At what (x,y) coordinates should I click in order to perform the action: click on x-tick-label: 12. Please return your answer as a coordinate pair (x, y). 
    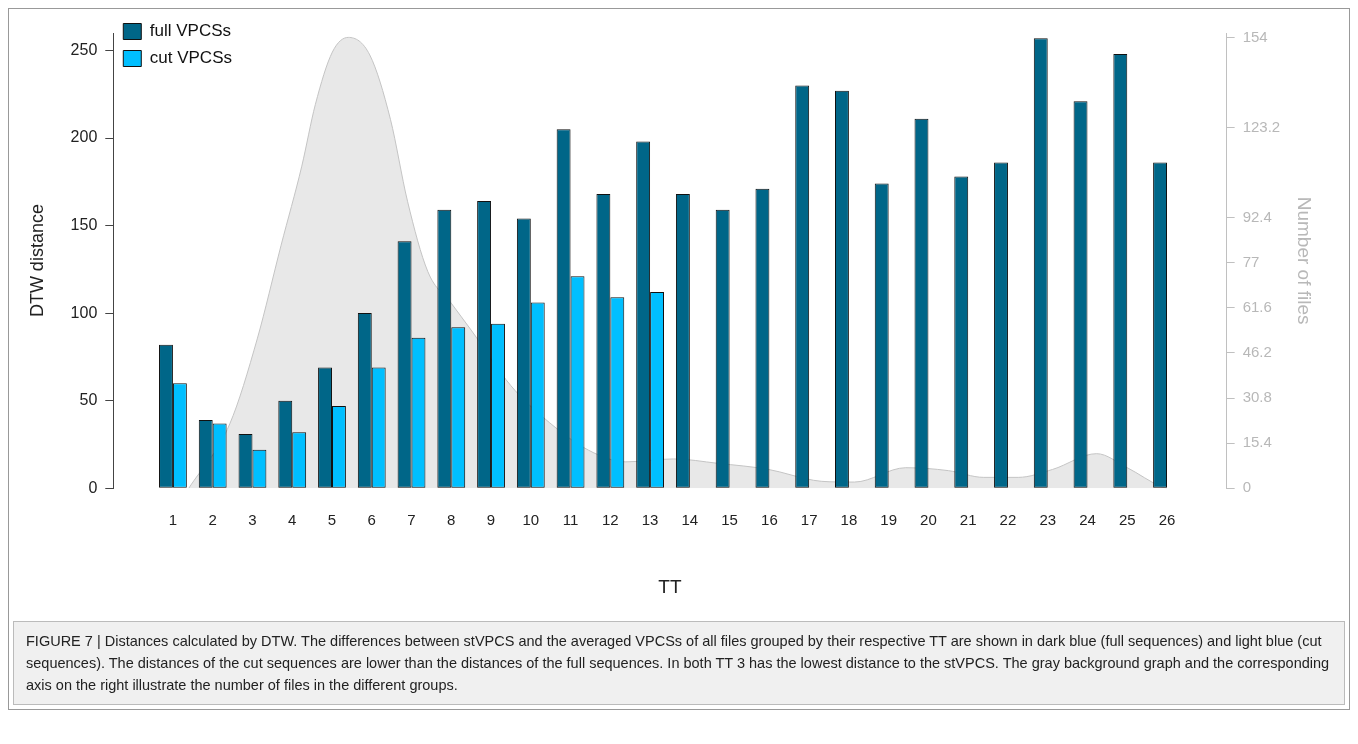
    Looking at the image, I should click on (610, 520).